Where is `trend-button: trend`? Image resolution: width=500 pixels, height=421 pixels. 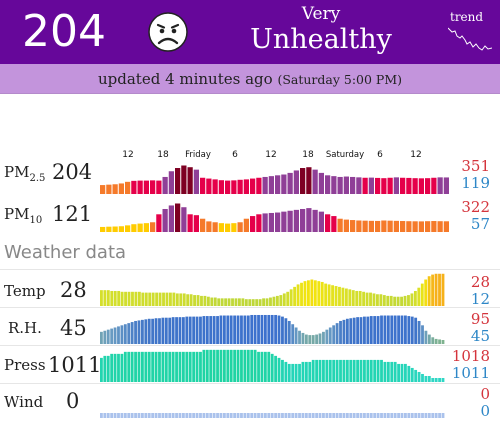 trend-button: trend is located at coordinates (468, 31).